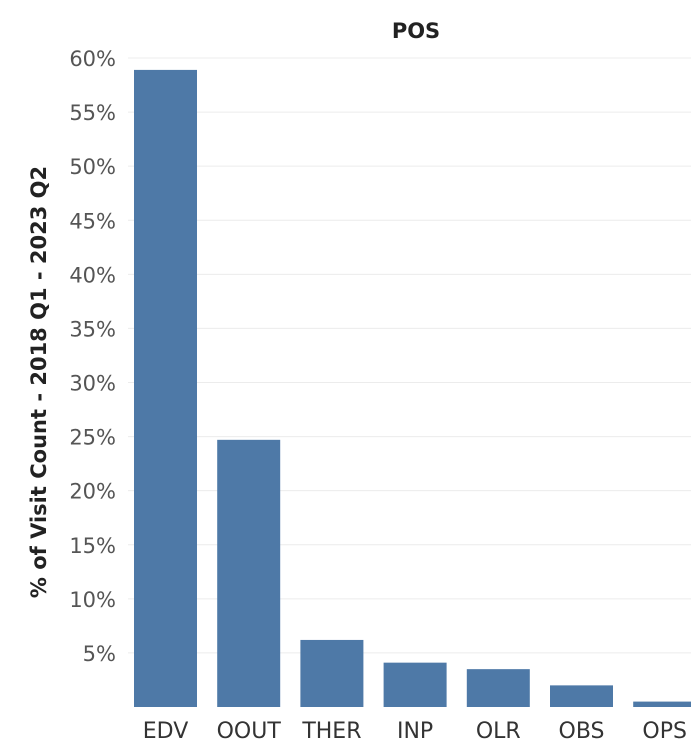 The height and width of the screenshot is (740, 691). Describe the element at coordinates (331, 729) in the screenshot. I see `x-tick-label-ther: THER` at that location.